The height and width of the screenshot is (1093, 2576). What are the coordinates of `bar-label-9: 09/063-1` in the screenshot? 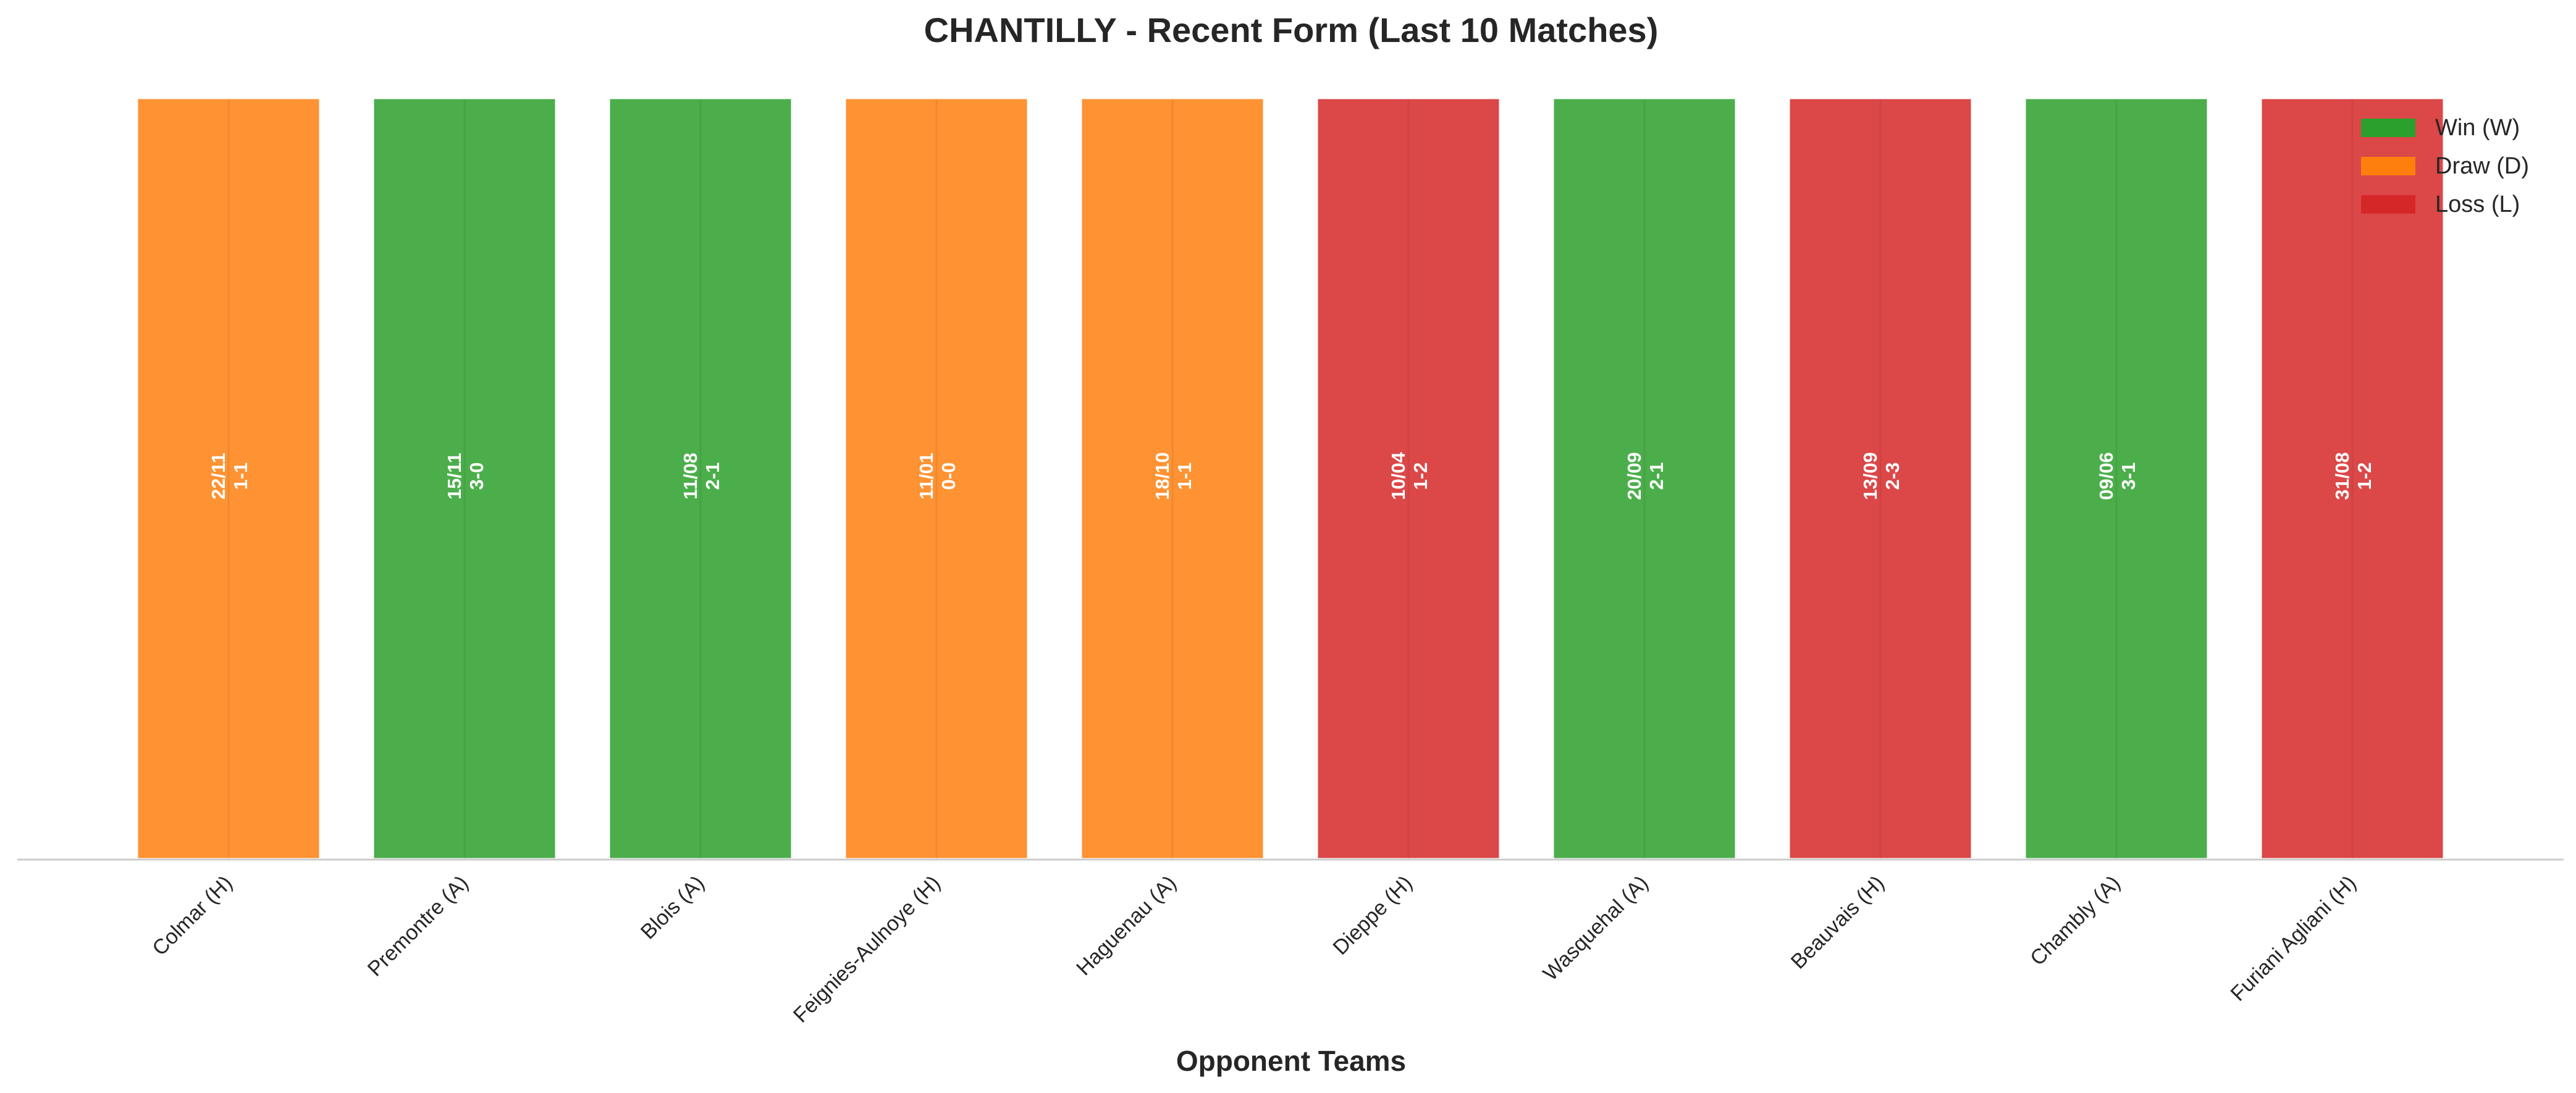 It's located at (2117, 476).